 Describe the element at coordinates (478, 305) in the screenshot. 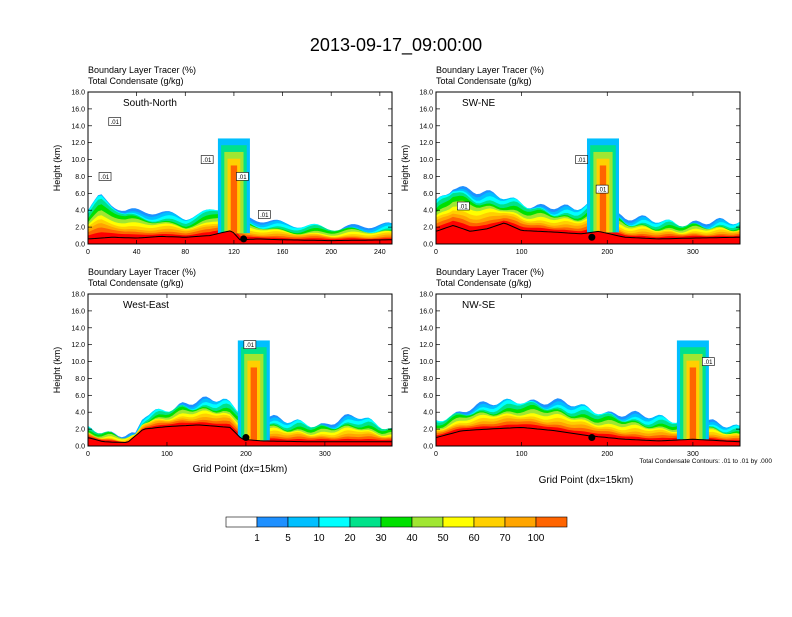

I see `section-label: NW-SE` at that location.